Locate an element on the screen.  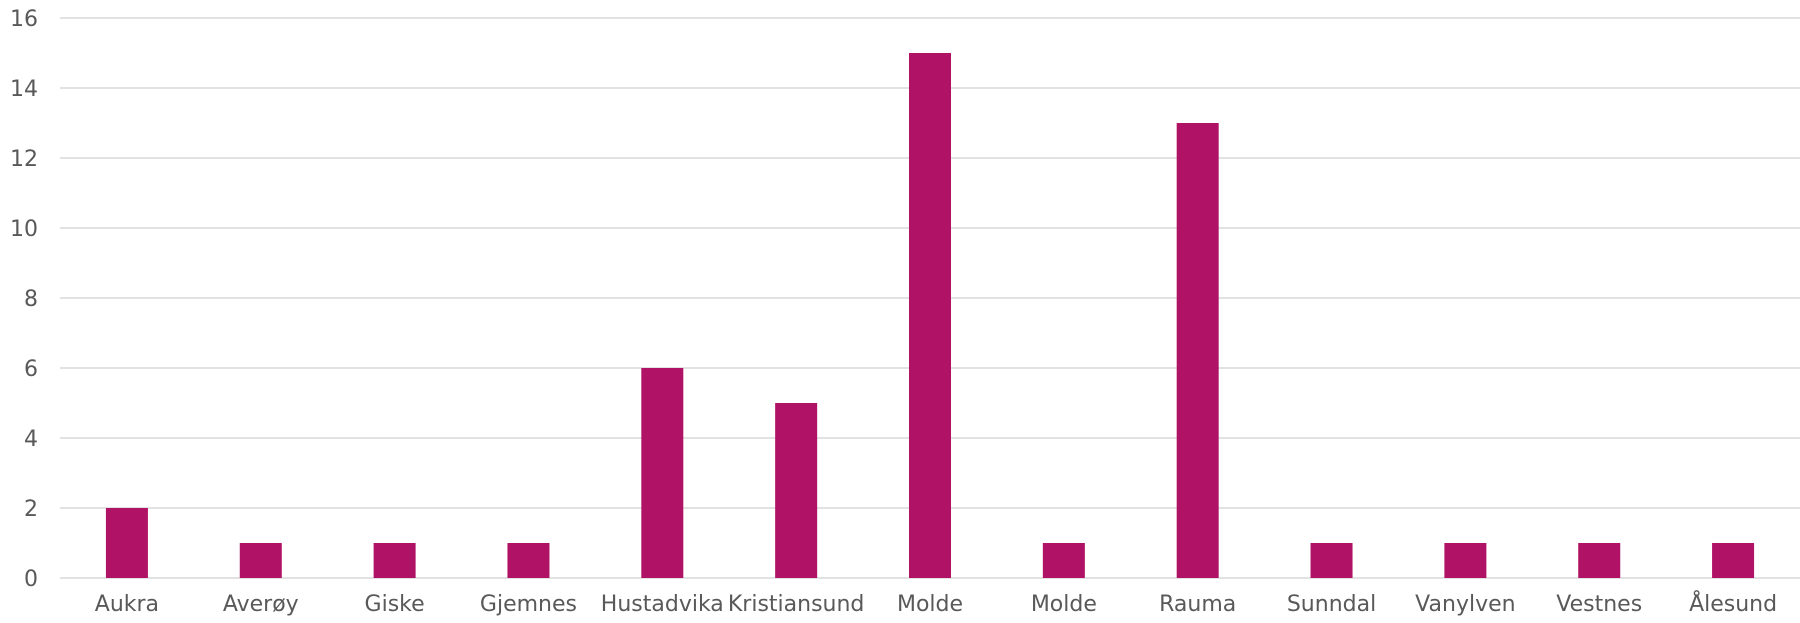
x-category-label: Aukra is located at coordinates (127, 604).